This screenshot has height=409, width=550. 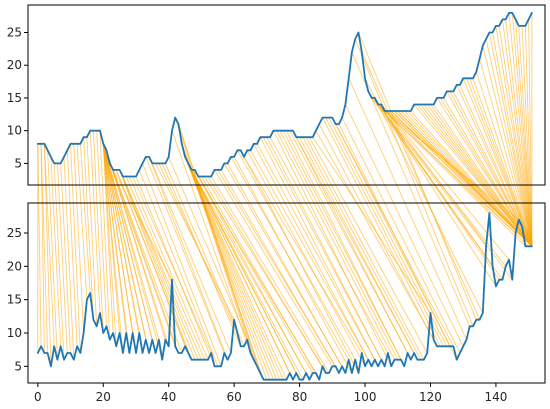 What do you see at coordinates (18, 163) in the screenshot?
I see `top-y-tick-label: 5` at bounding box center [18, 163].